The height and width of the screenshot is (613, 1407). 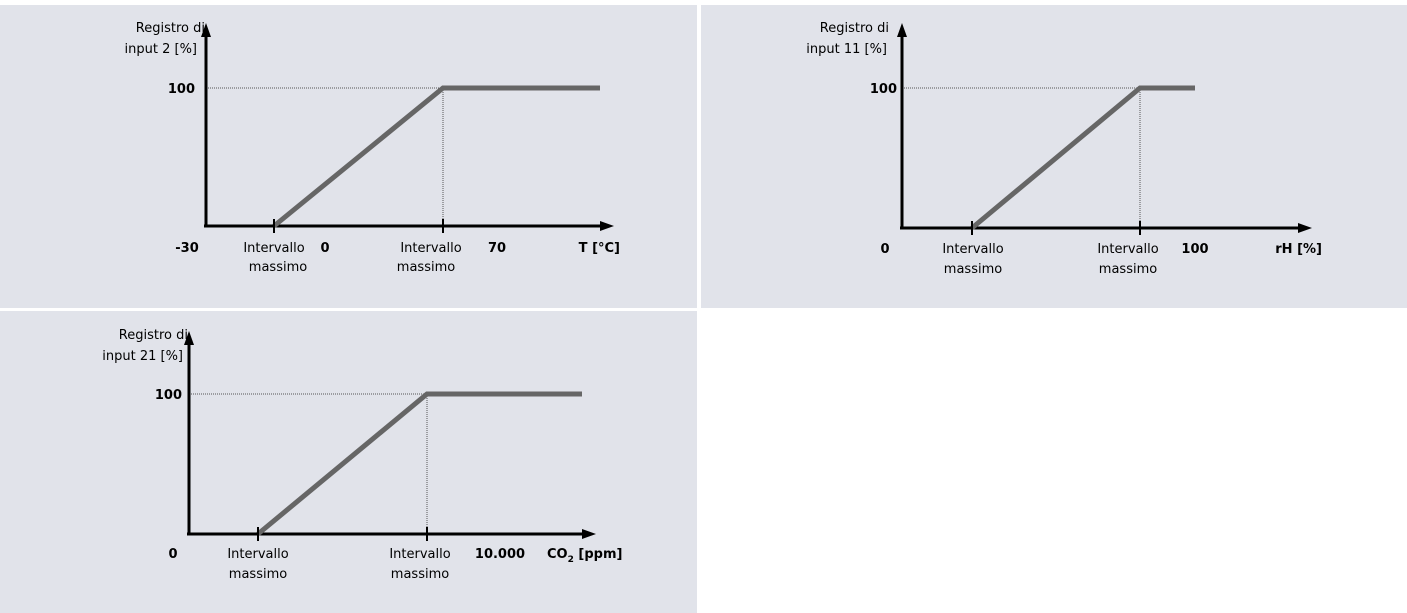 What do you see at coordinates (1298, 249) in the screenshot?
I see `x-axis-label: rH [%]` at bounding box center [1298, 249].